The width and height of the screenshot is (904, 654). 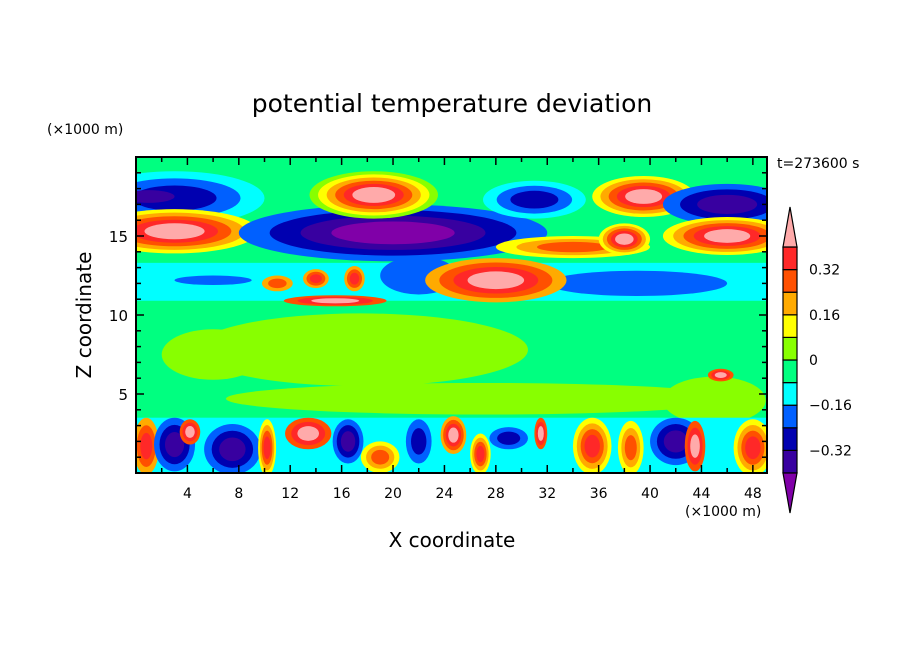 I want to click on x-tick-label: 28, so click(x=496, y=494).